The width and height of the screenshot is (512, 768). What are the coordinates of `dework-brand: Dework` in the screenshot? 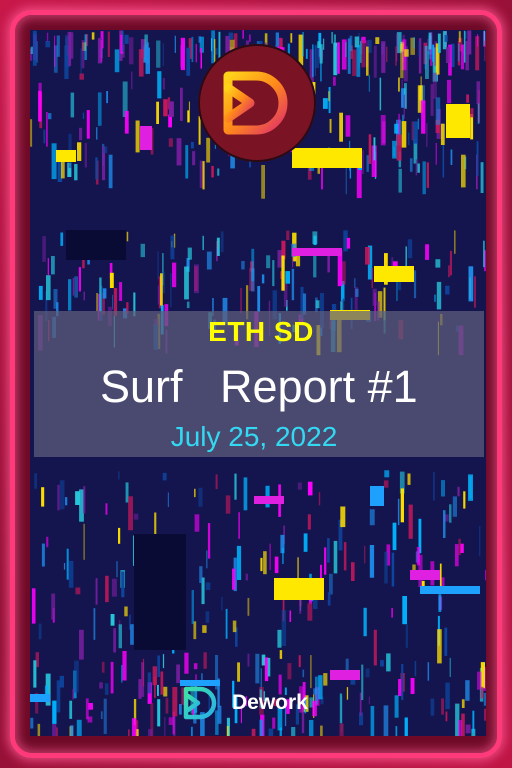 It's located at (244, 703).